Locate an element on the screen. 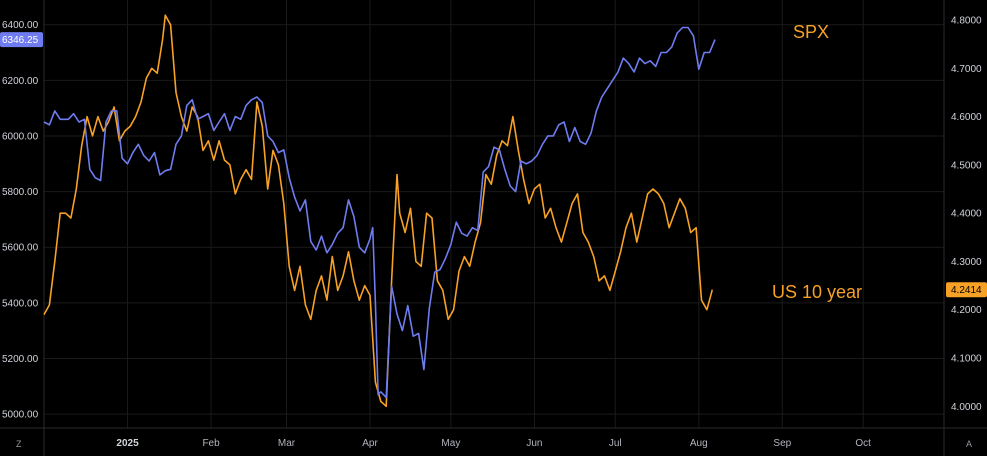 The height and width of the screenshot is (456, 987). left-corner-label: Z is located at coordinates (19, 444).